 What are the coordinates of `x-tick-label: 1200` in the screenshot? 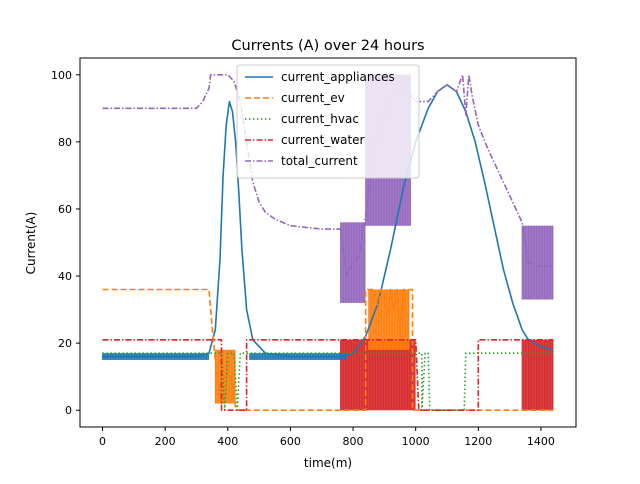 It's located at (478, 441).